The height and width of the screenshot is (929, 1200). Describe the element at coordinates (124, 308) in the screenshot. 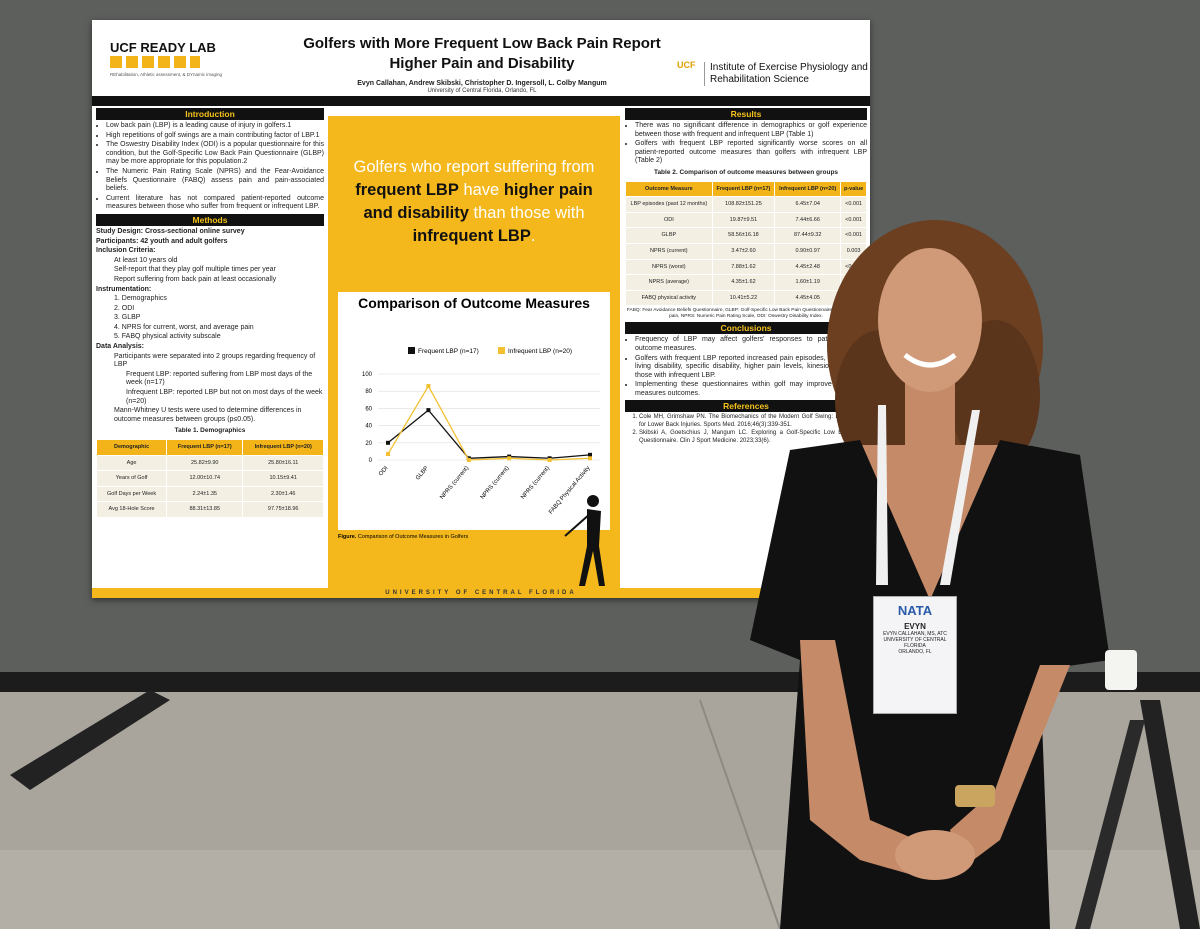

I see `method-line: 2. ODI` at that location.